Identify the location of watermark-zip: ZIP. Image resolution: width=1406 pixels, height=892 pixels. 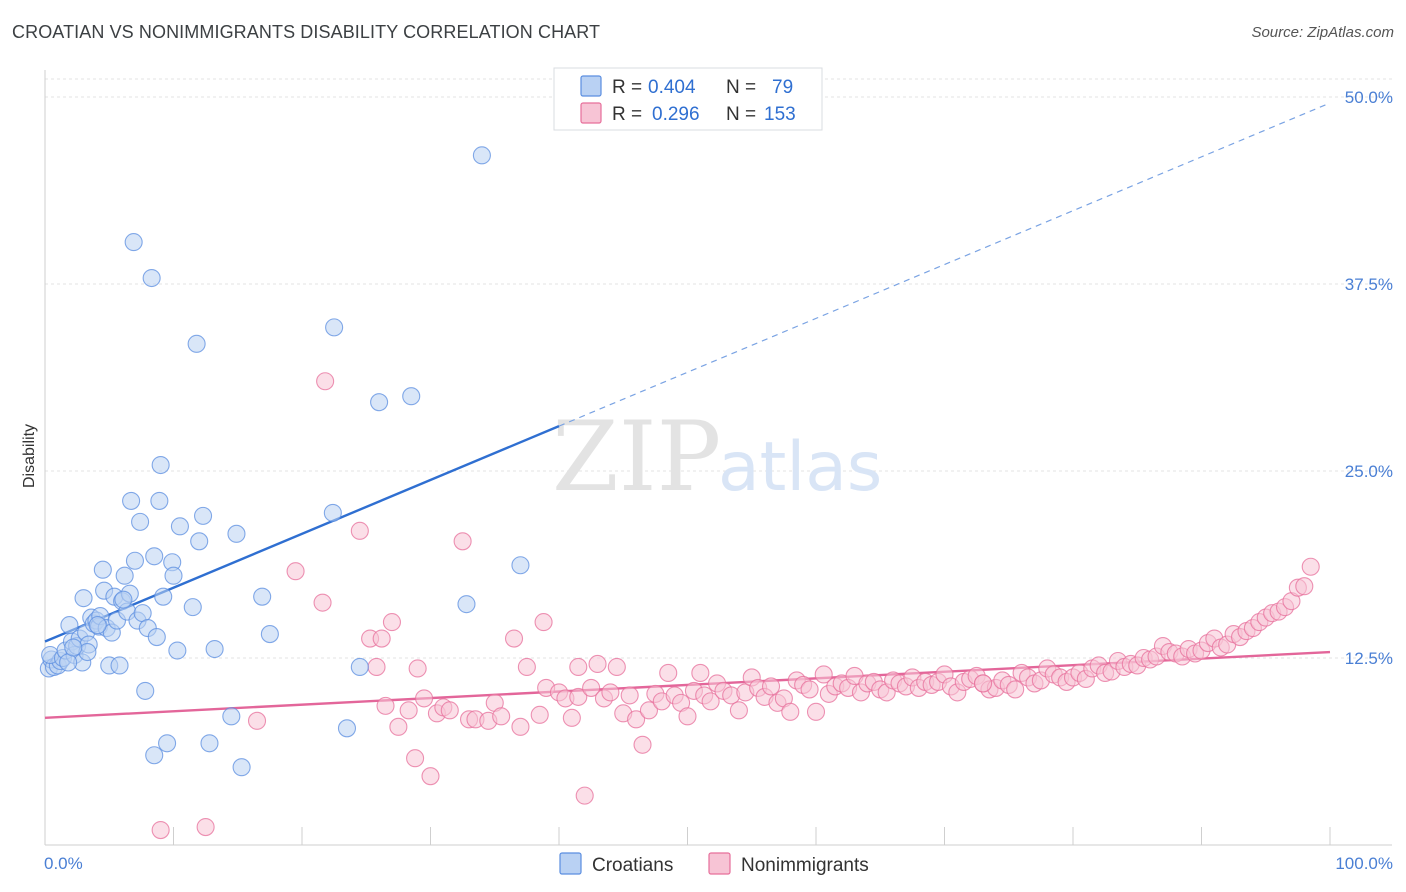
(636, 457).